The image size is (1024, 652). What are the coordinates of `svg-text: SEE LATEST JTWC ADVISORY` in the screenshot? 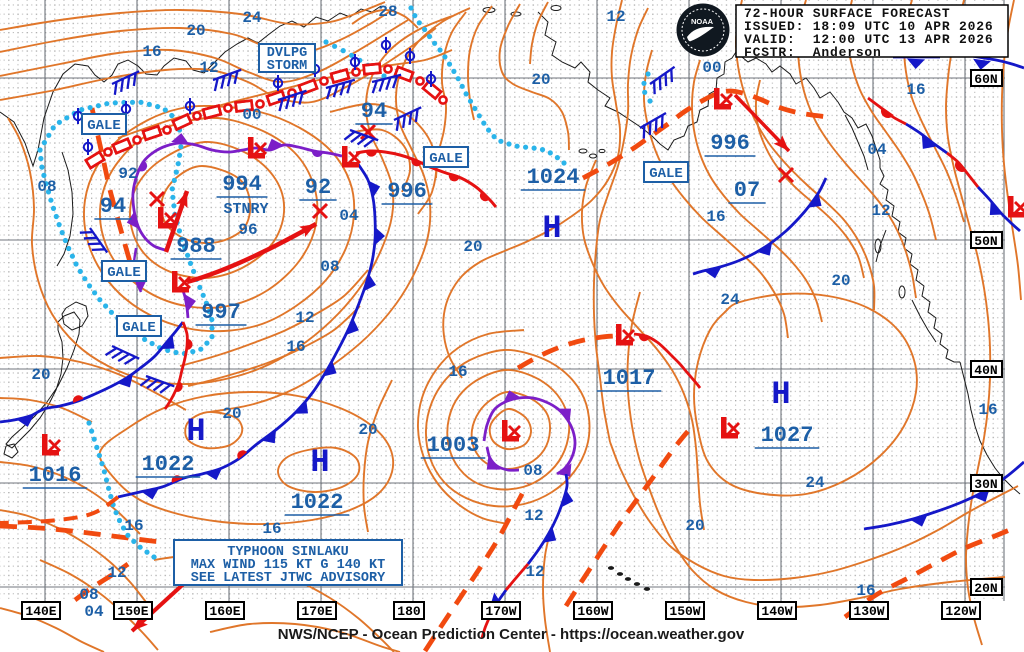 It's located at (288, 578).